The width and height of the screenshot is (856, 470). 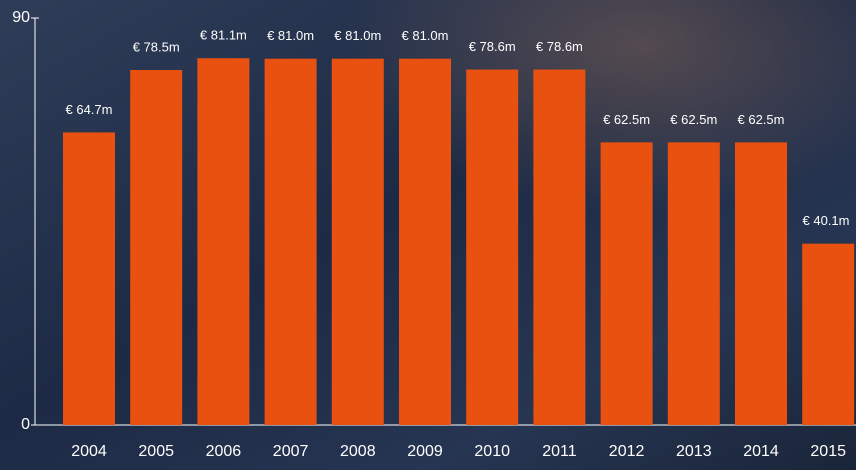 I want to click on x-tick-label: 2013, so click(x=694, y=451).